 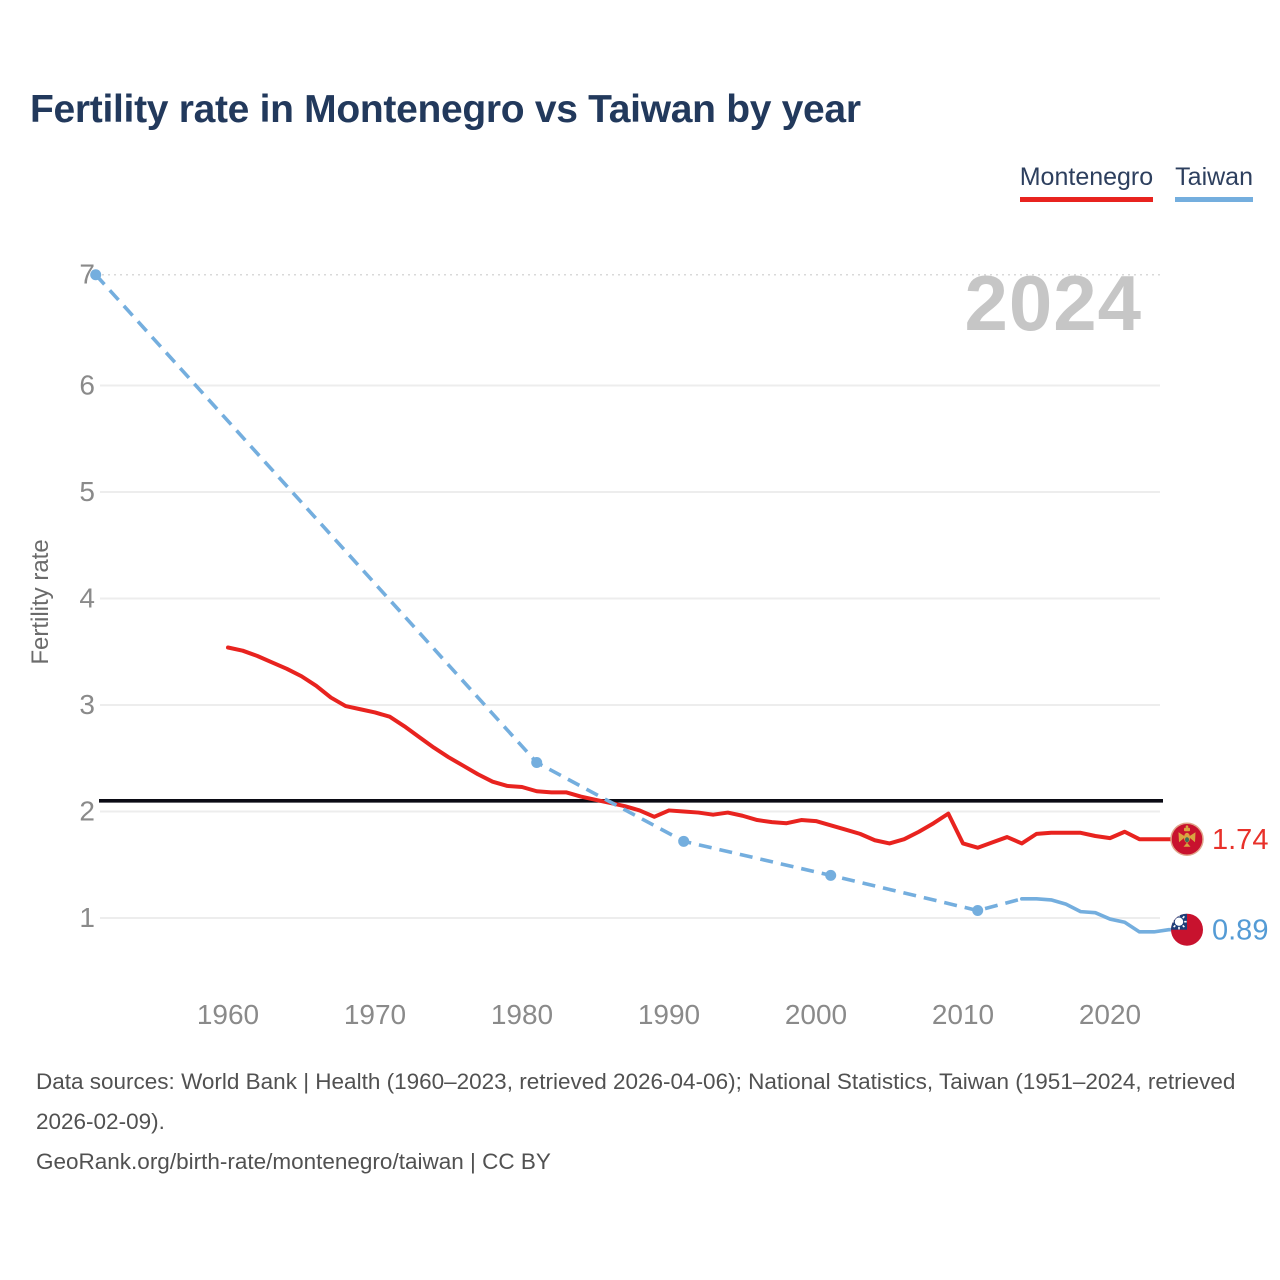 I want to click on y-axis-label: Fertility rate, so click(x=40, y=601).